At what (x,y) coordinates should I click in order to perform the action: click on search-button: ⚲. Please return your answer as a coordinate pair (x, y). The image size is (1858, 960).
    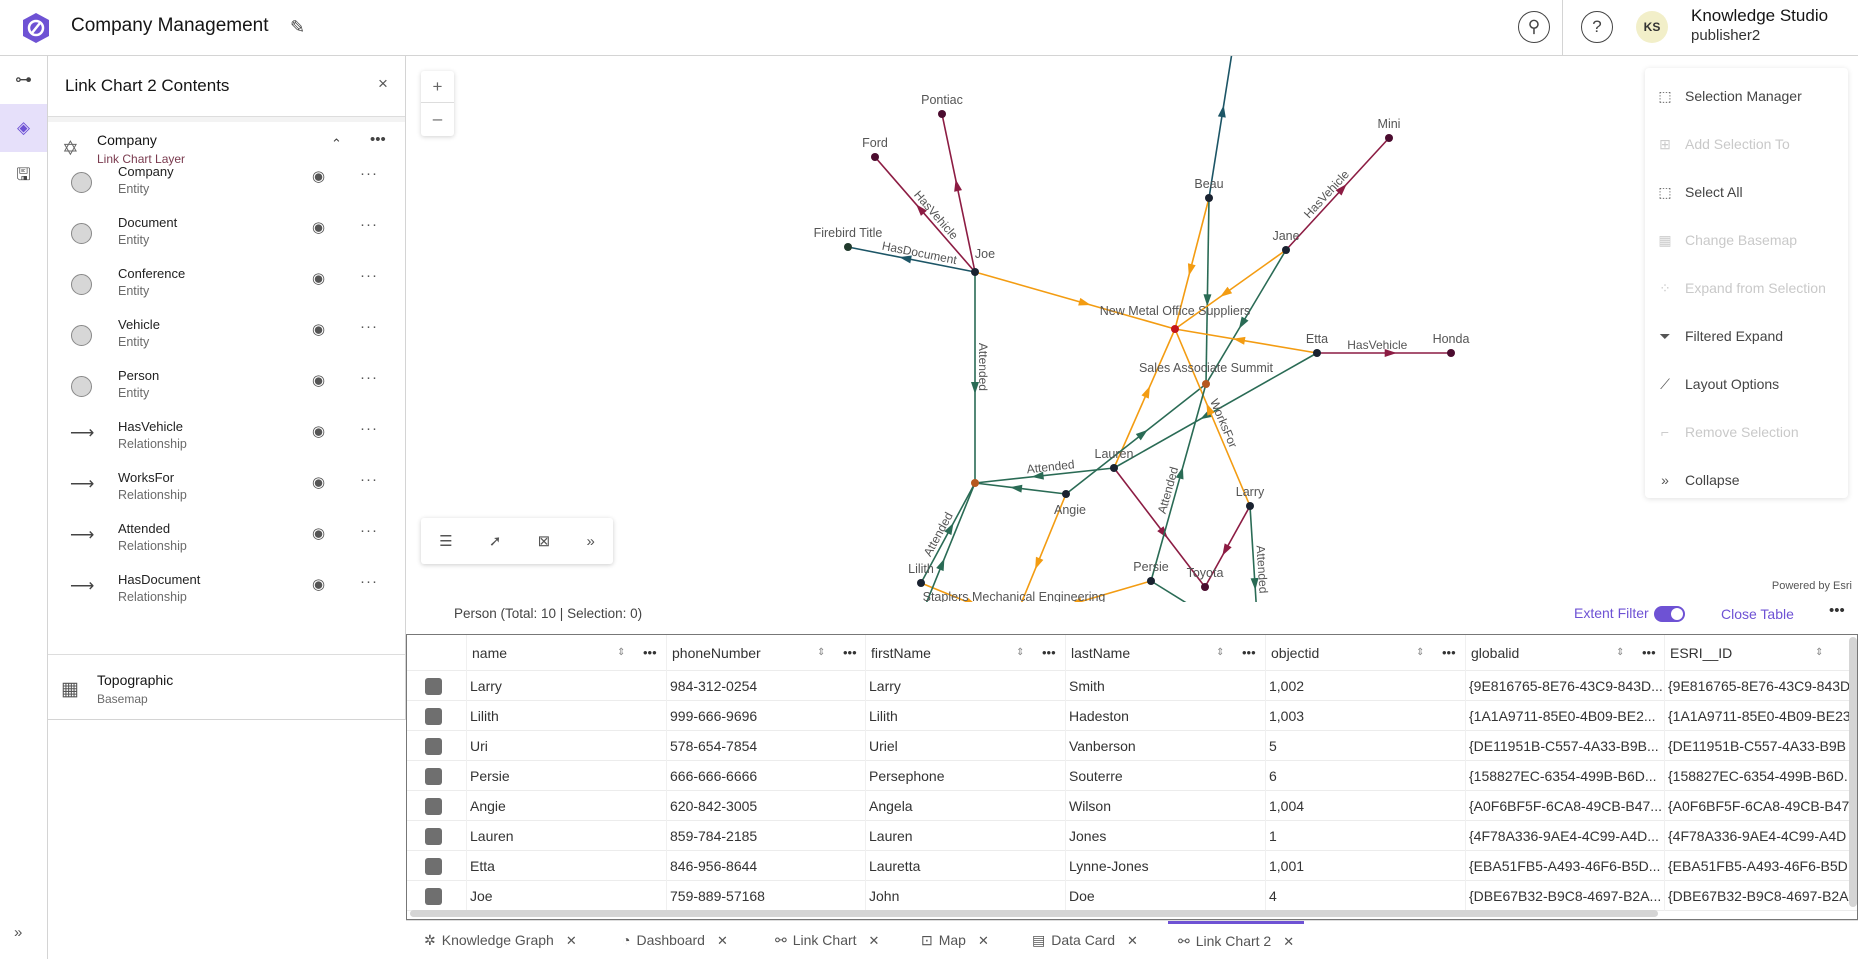
    Looking at the image, I should click on (1534, 27).